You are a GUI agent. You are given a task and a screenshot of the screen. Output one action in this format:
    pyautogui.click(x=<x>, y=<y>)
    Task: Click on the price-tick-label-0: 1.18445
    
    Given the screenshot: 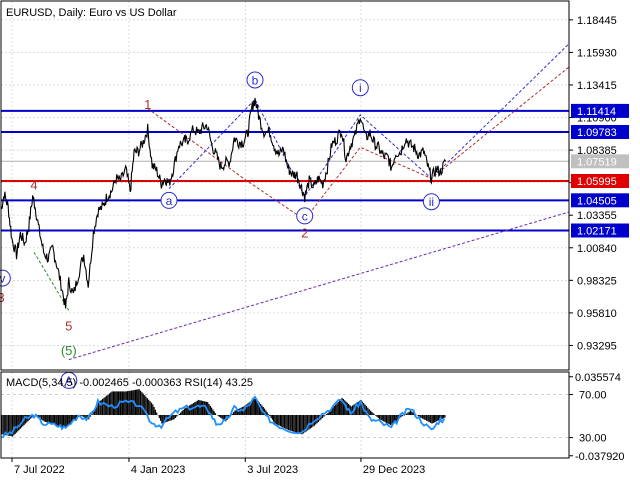 What is the action you would take?
    pyautogui.click(x=597, y=21)
    